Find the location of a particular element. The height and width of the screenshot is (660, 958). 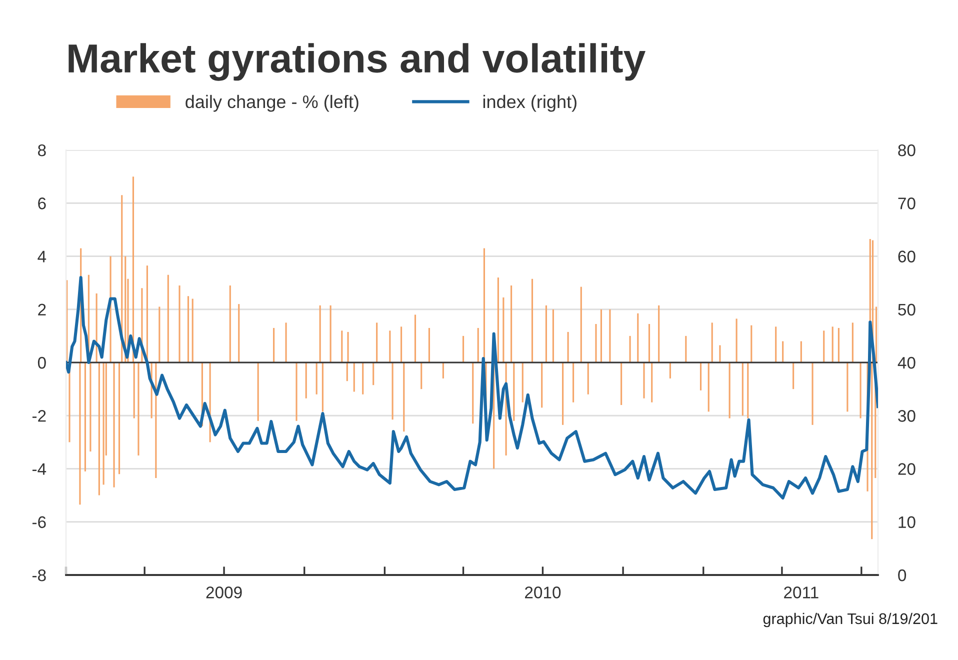

y-tick-label: 8 is located at coordinates (42, 150).